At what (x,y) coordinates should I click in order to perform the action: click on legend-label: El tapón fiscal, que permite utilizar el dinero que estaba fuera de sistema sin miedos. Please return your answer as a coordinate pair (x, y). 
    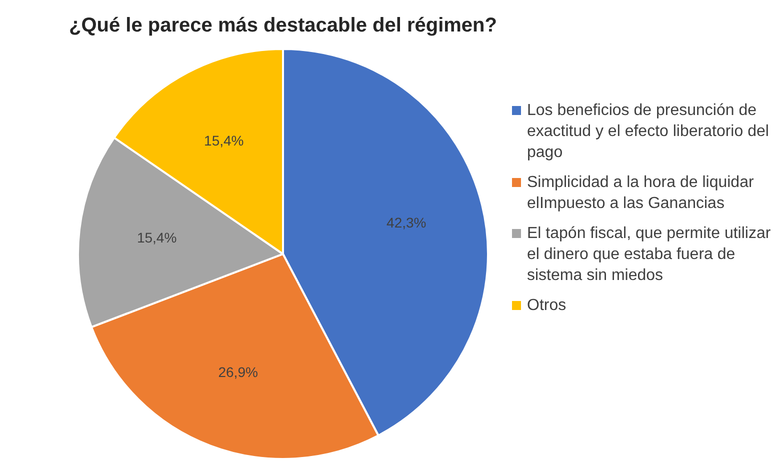
    Looking at the image, I should click on (649, 255).